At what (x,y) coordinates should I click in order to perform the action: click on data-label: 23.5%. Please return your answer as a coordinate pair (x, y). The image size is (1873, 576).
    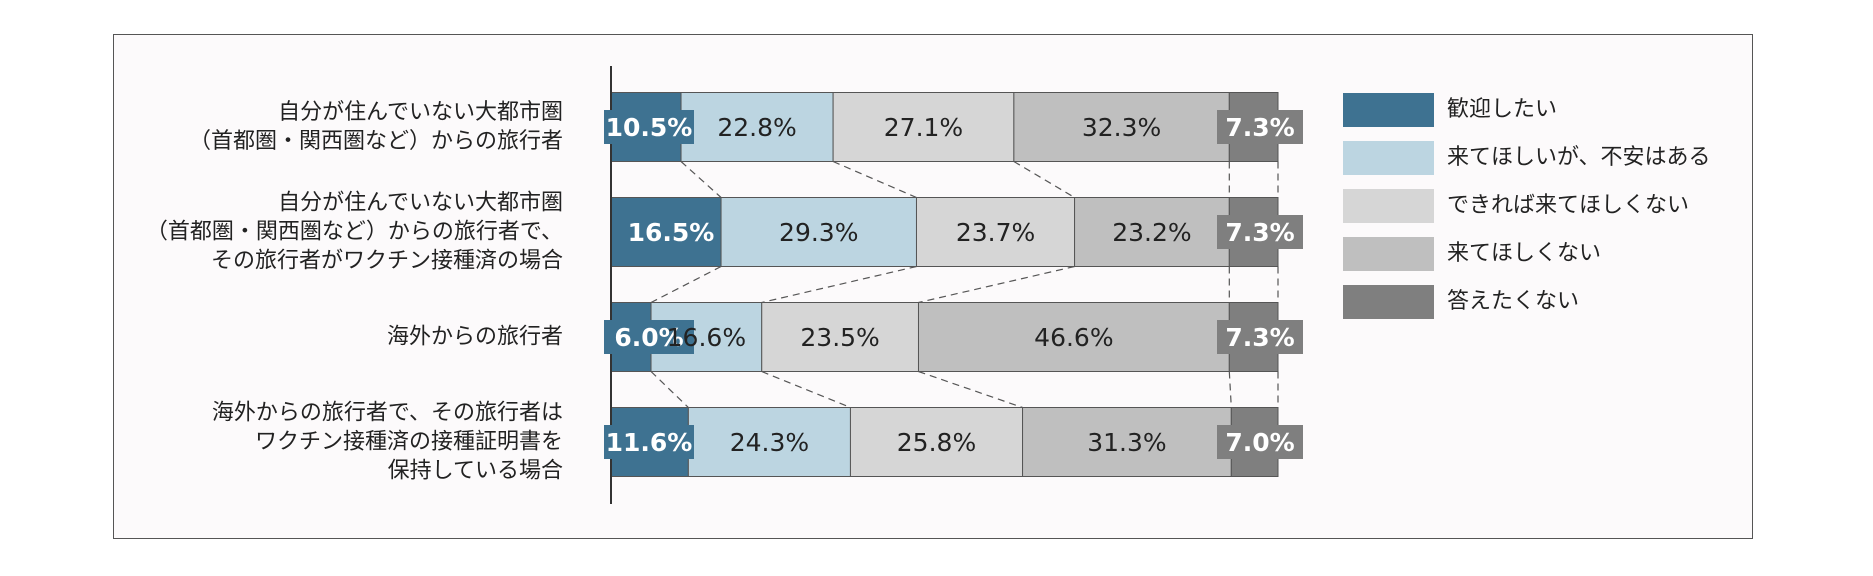
    Looking at the image, I should click on (839, 337).